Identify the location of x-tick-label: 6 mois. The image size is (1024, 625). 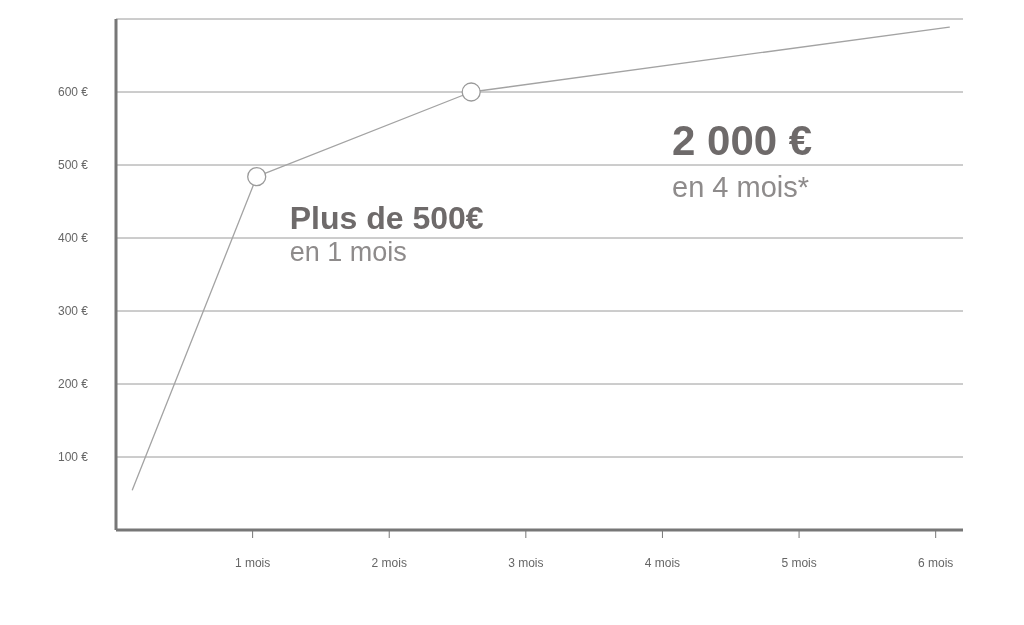
(936, 563).